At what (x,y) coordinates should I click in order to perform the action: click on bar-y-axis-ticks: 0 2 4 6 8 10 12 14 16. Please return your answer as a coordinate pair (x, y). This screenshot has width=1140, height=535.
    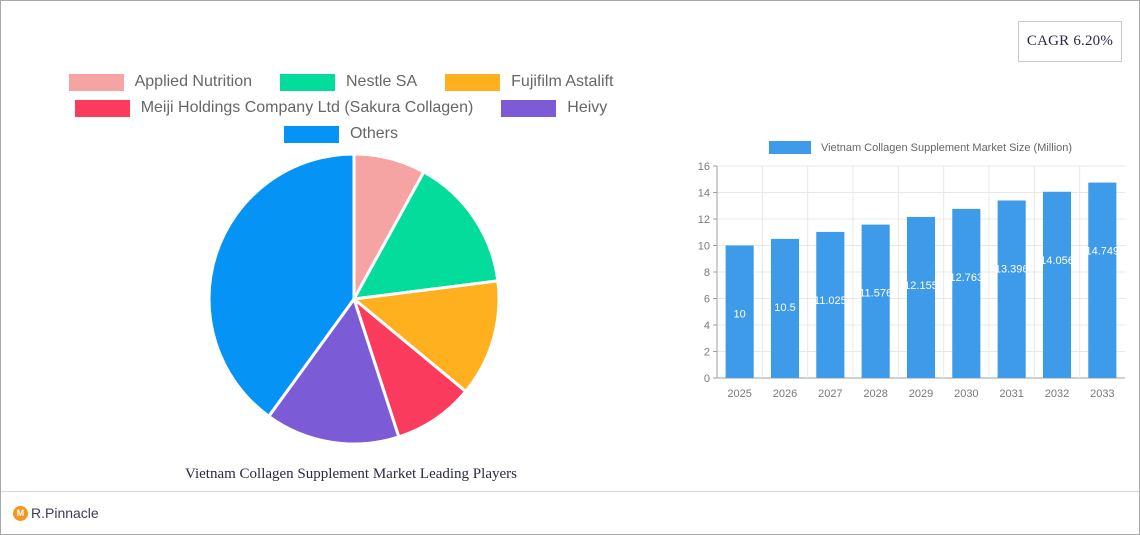
    Looking at the image, I should click on (707, 273).